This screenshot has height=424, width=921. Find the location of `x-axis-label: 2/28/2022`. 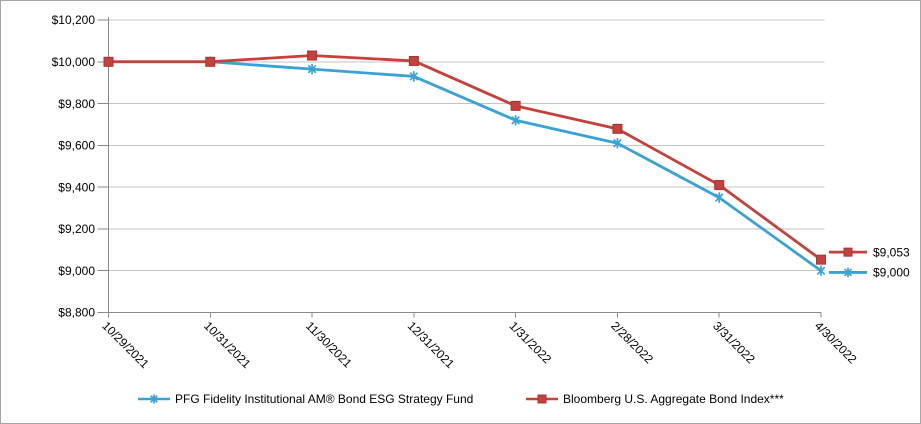

x-axis-label: 2/28/2022 is located at coordinates (632, 343).